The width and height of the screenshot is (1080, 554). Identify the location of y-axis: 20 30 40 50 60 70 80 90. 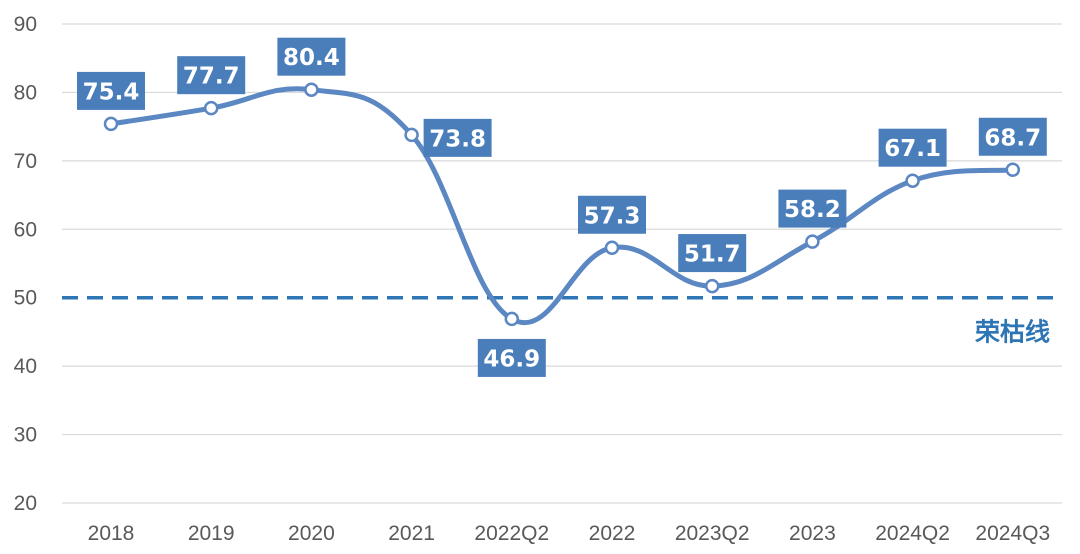
(25, 264).